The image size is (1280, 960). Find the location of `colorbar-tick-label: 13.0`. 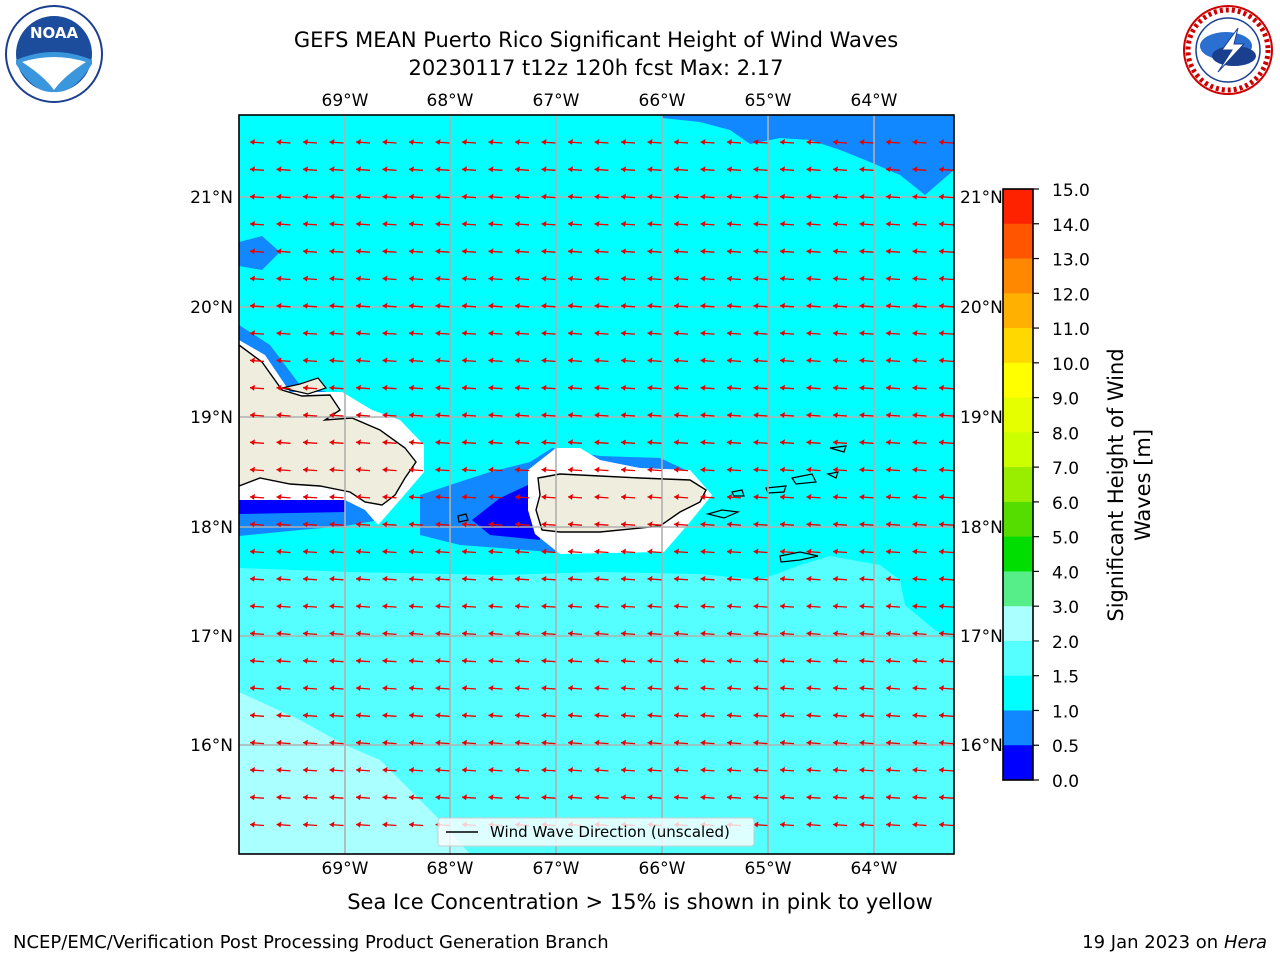

colorbar-tick-label: 13.0 is located at coordinates (1071, 261).